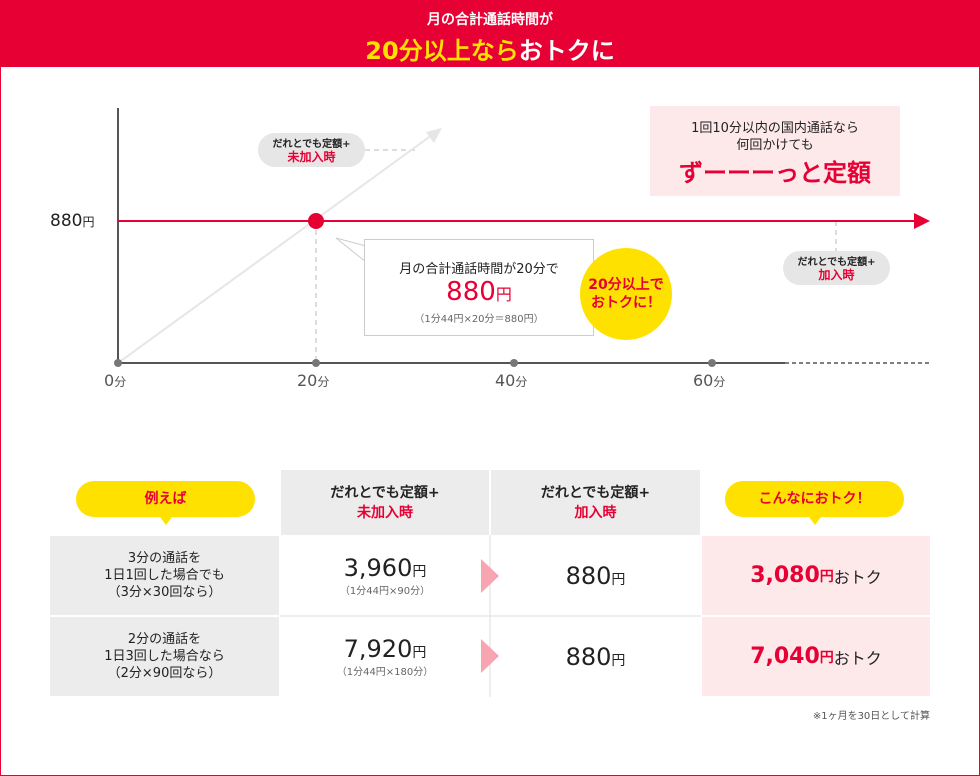 The height and width of the screenshot is (776, 980). What do you see at coordinates (566, 51) in the screenshot?
I see `header-rest: おトクに` at bounding box center [566, 51].